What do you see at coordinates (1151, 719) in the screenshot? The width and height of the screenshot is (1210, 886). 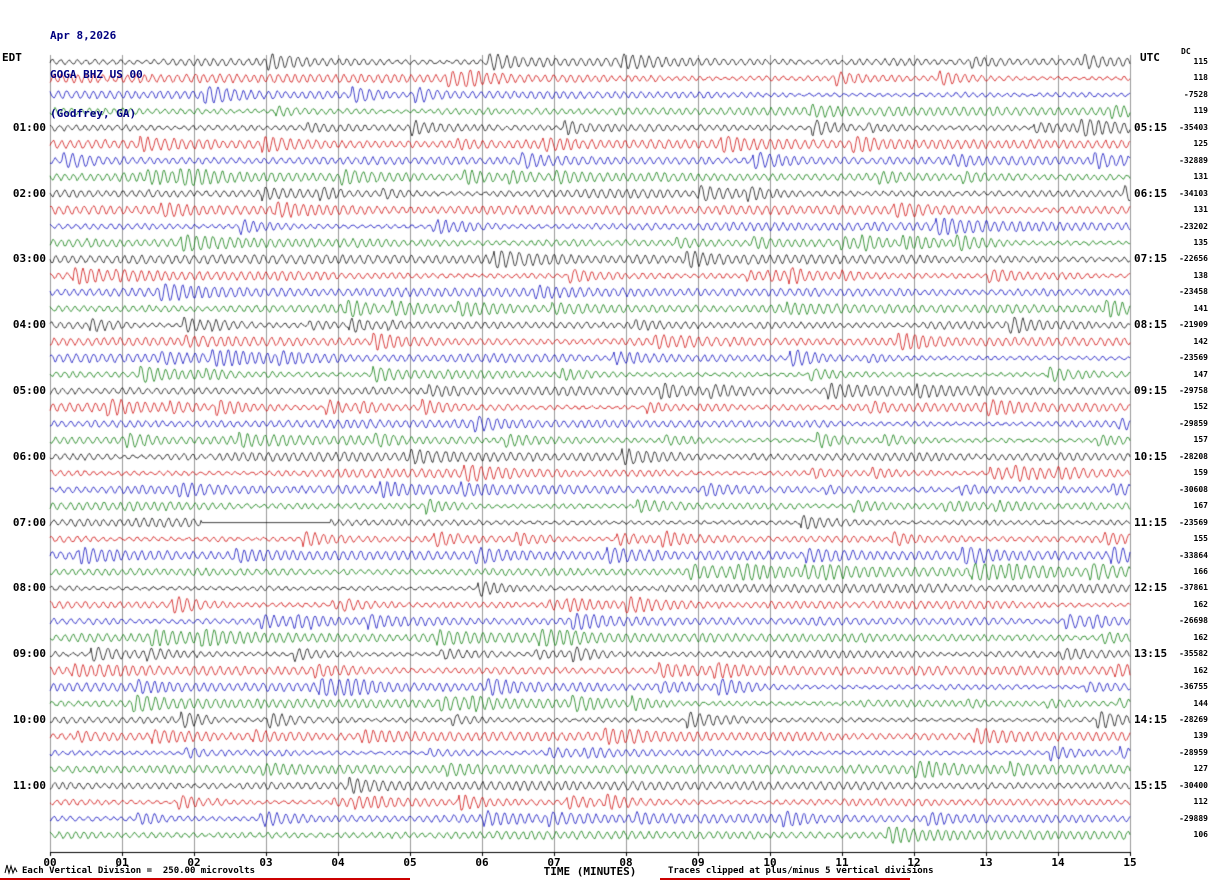 I see `utc-time-label: 14:15` at bounding box center [1151, 719].